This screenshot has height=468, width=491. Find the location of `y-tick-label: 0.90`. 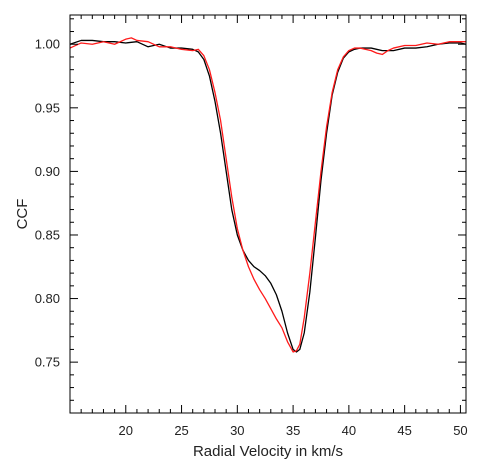

y-tick-label: 0.90 is located at coordinates (47, 171).